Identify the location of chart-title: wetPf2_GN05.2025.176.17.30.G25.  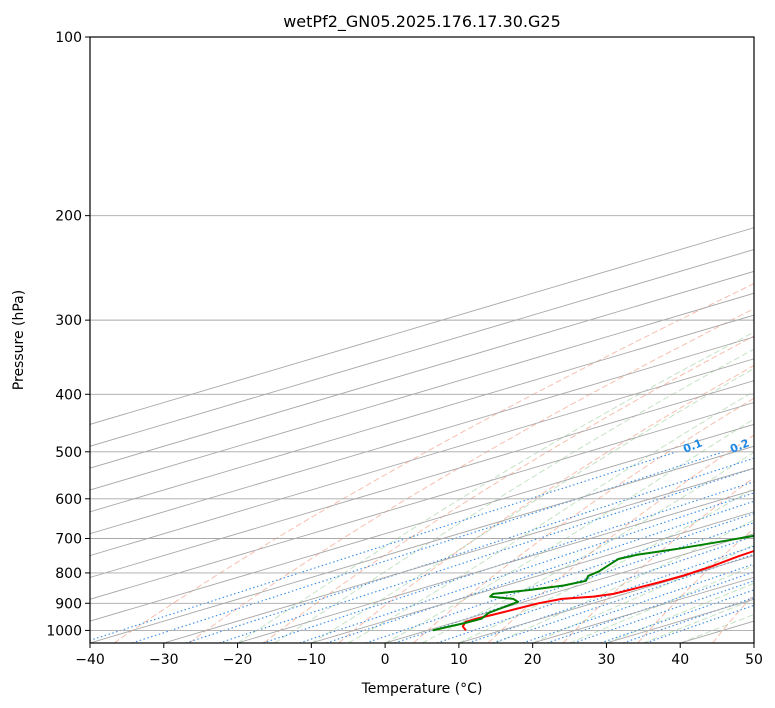
(422, 22).